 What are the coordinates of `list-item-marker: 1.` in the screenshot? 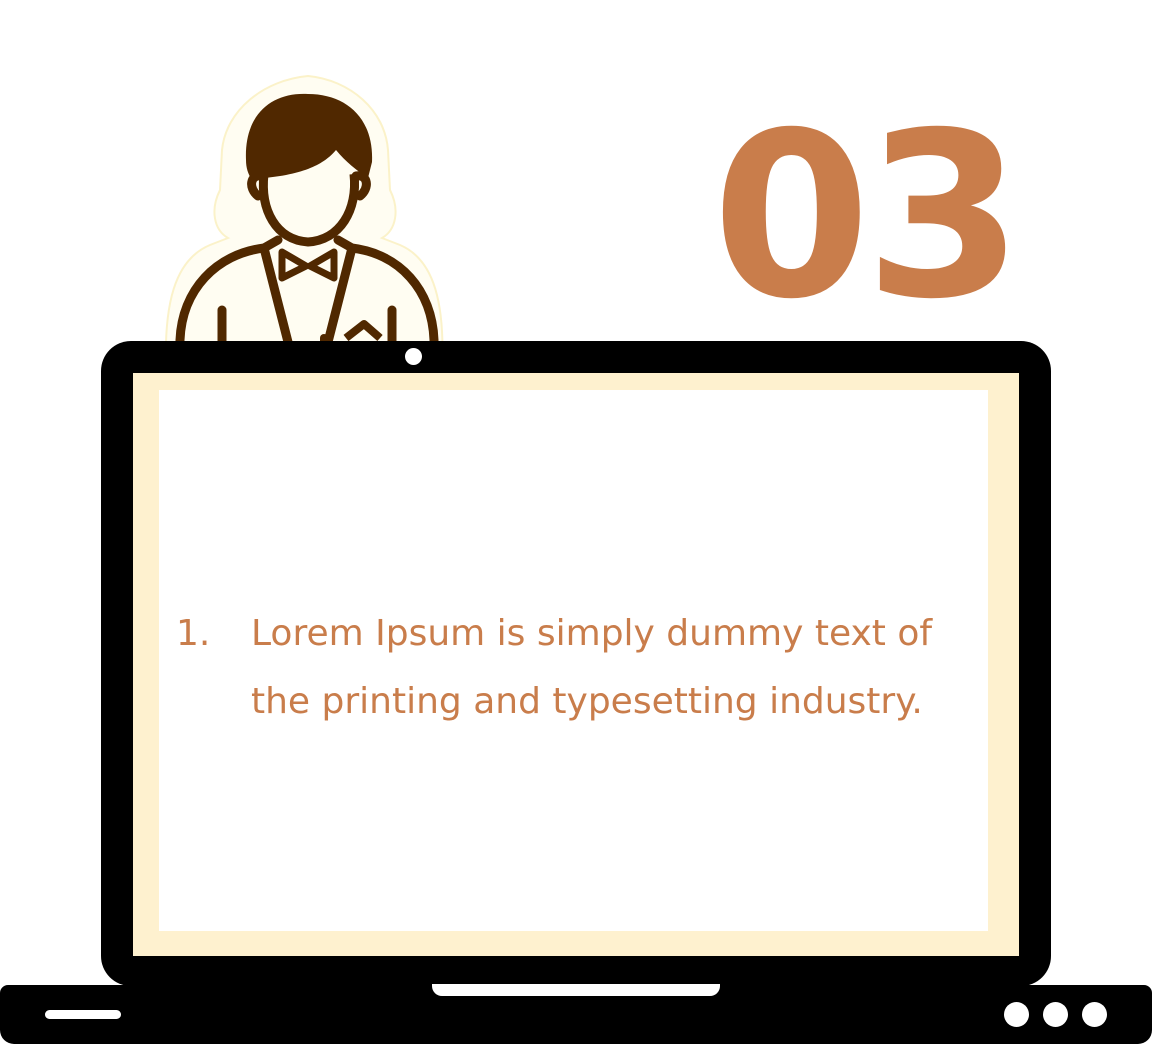 It's located at (193, 633).